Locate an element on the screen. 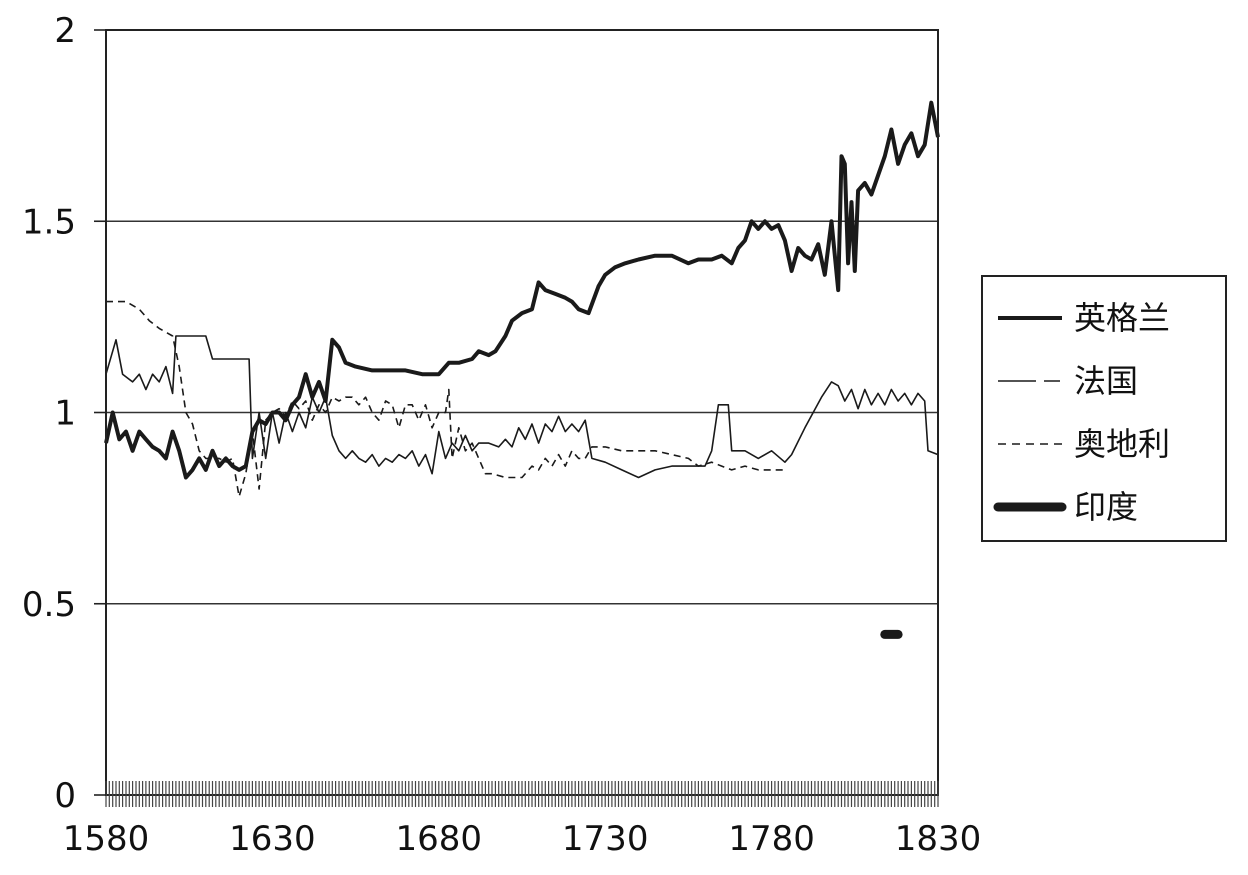  legend-box is located at coordinates (1104, 408).